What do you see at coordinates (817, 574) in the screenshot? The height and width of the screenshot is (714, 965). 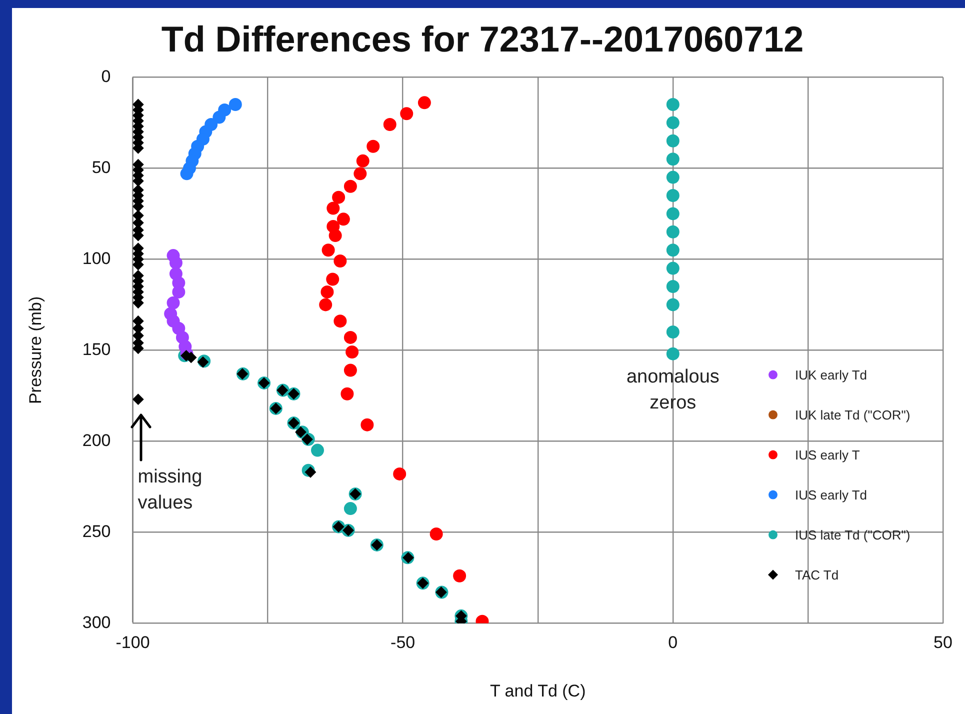 I see `legend-label: TAC Td` at bounding box center [817, 574].